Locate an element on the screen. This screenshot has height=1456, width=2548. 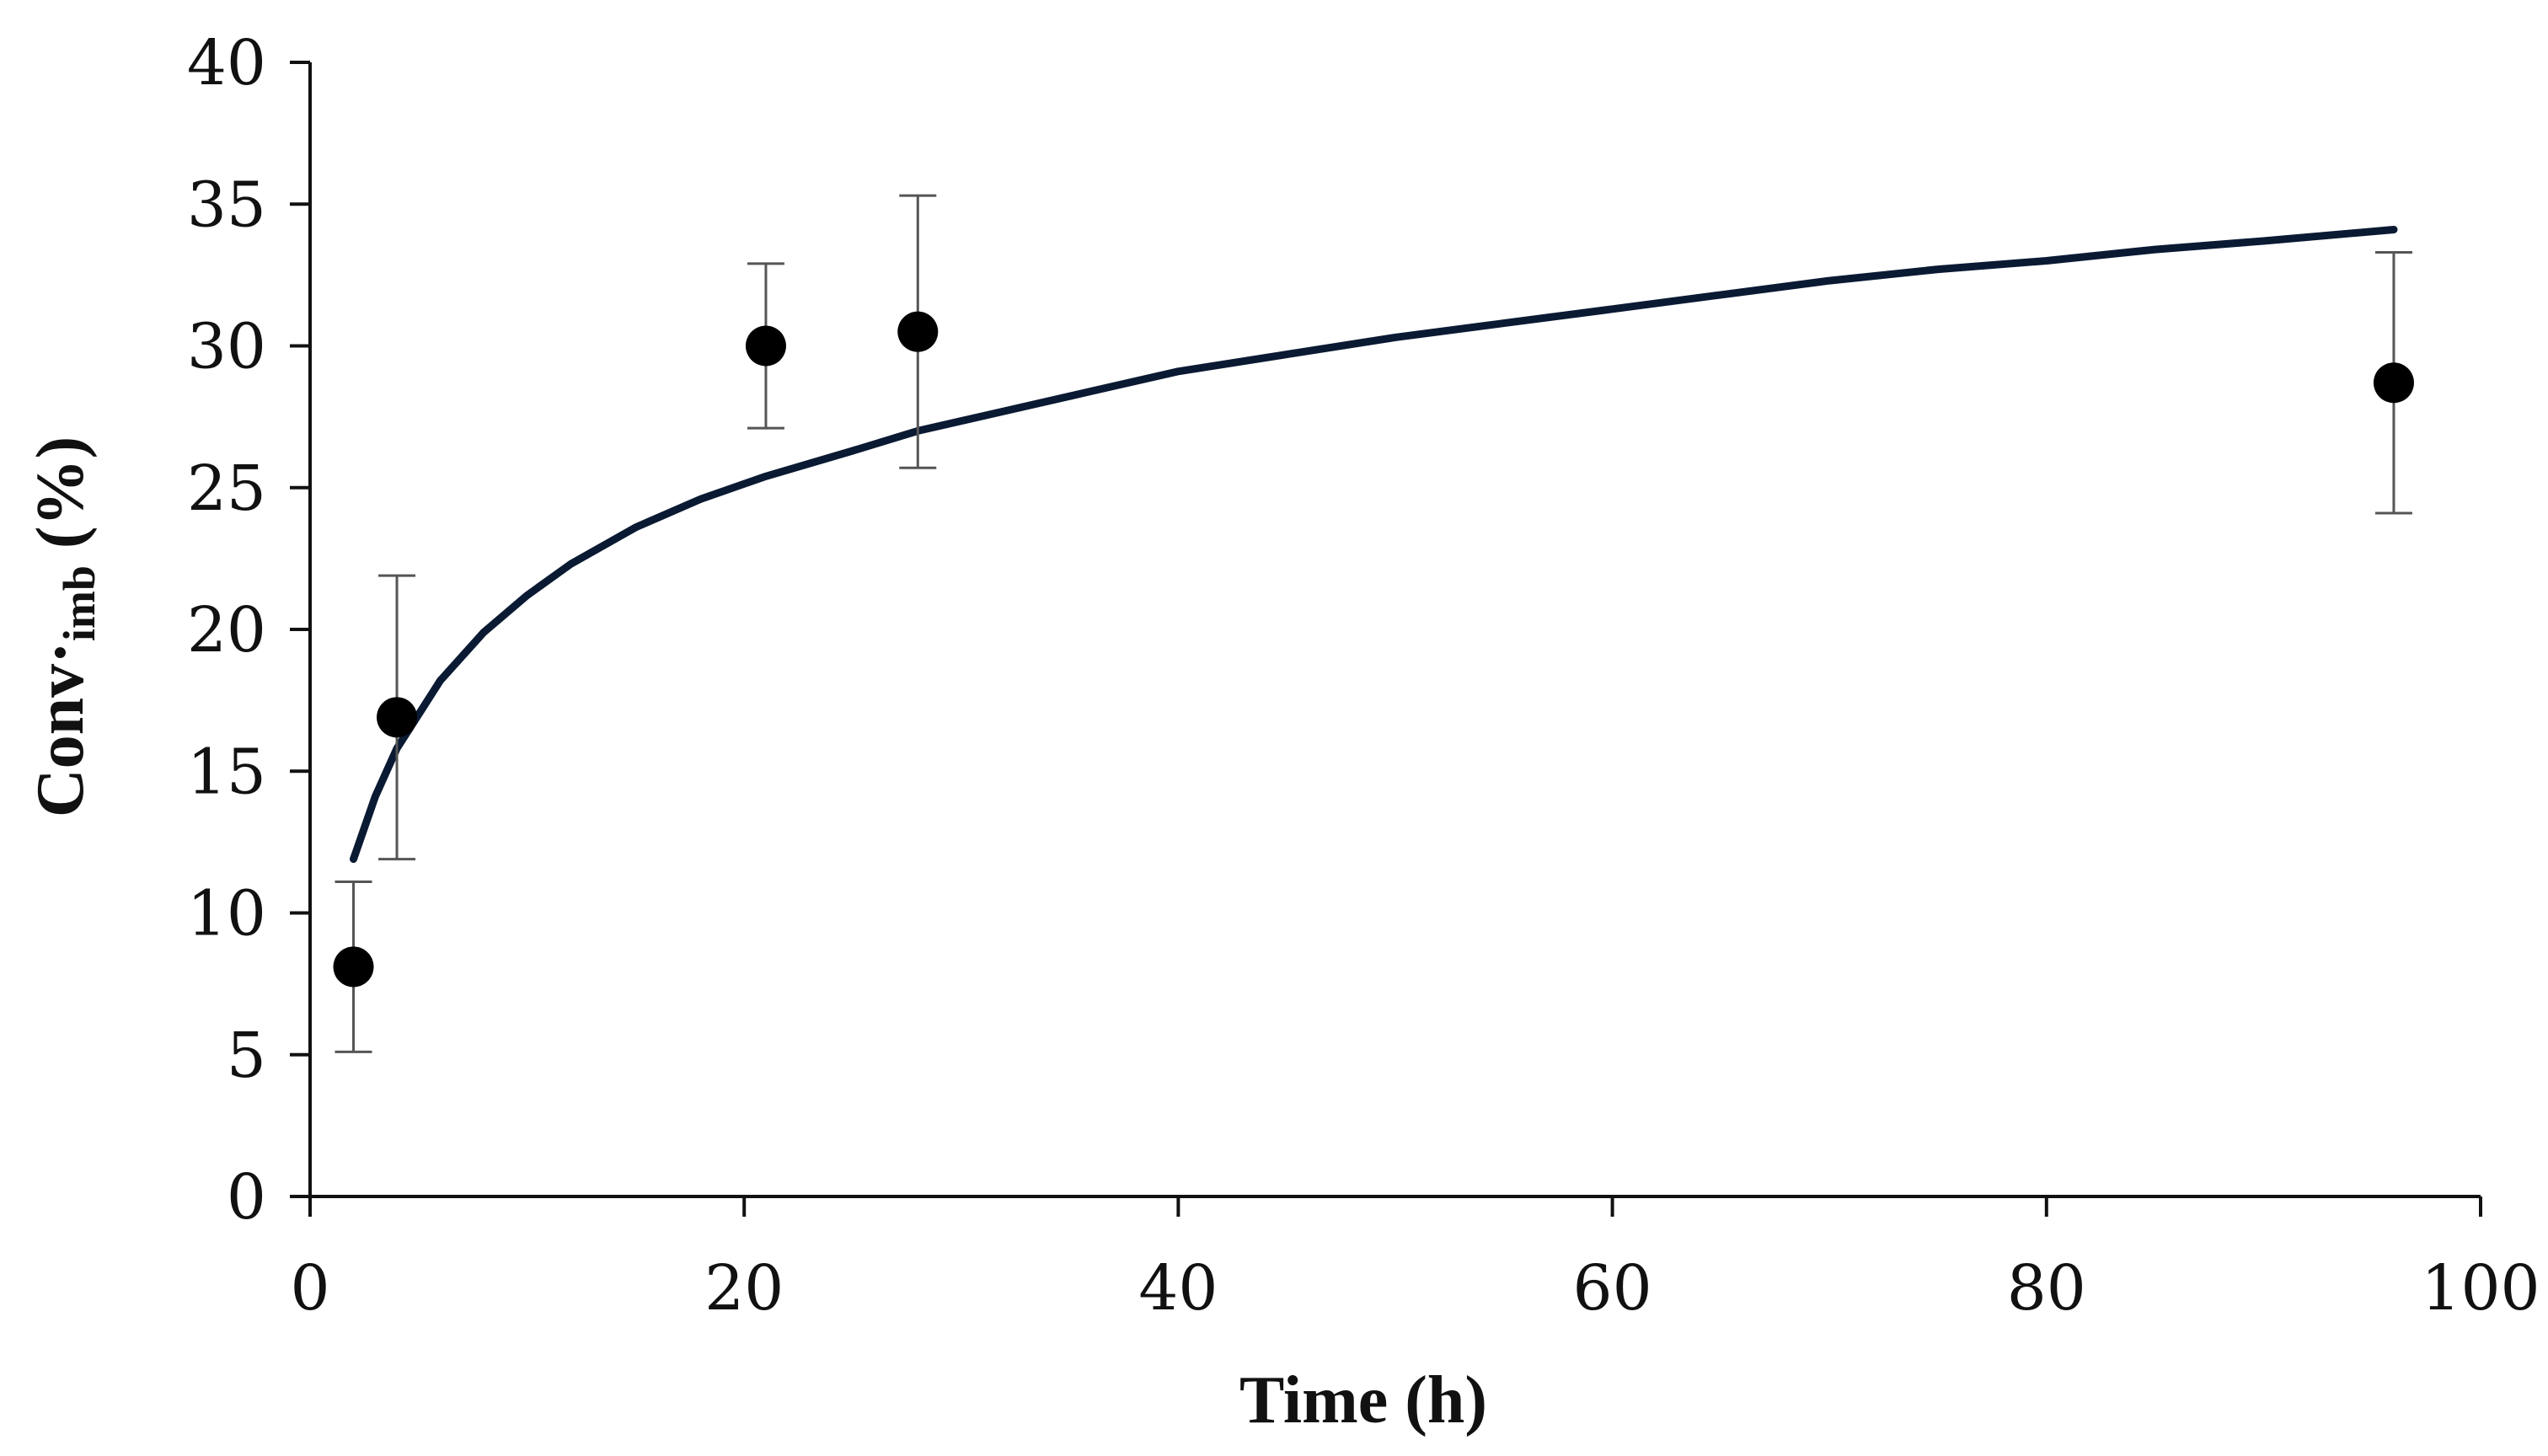
y-tick-label: 30 is located at coordinates (226, 347).